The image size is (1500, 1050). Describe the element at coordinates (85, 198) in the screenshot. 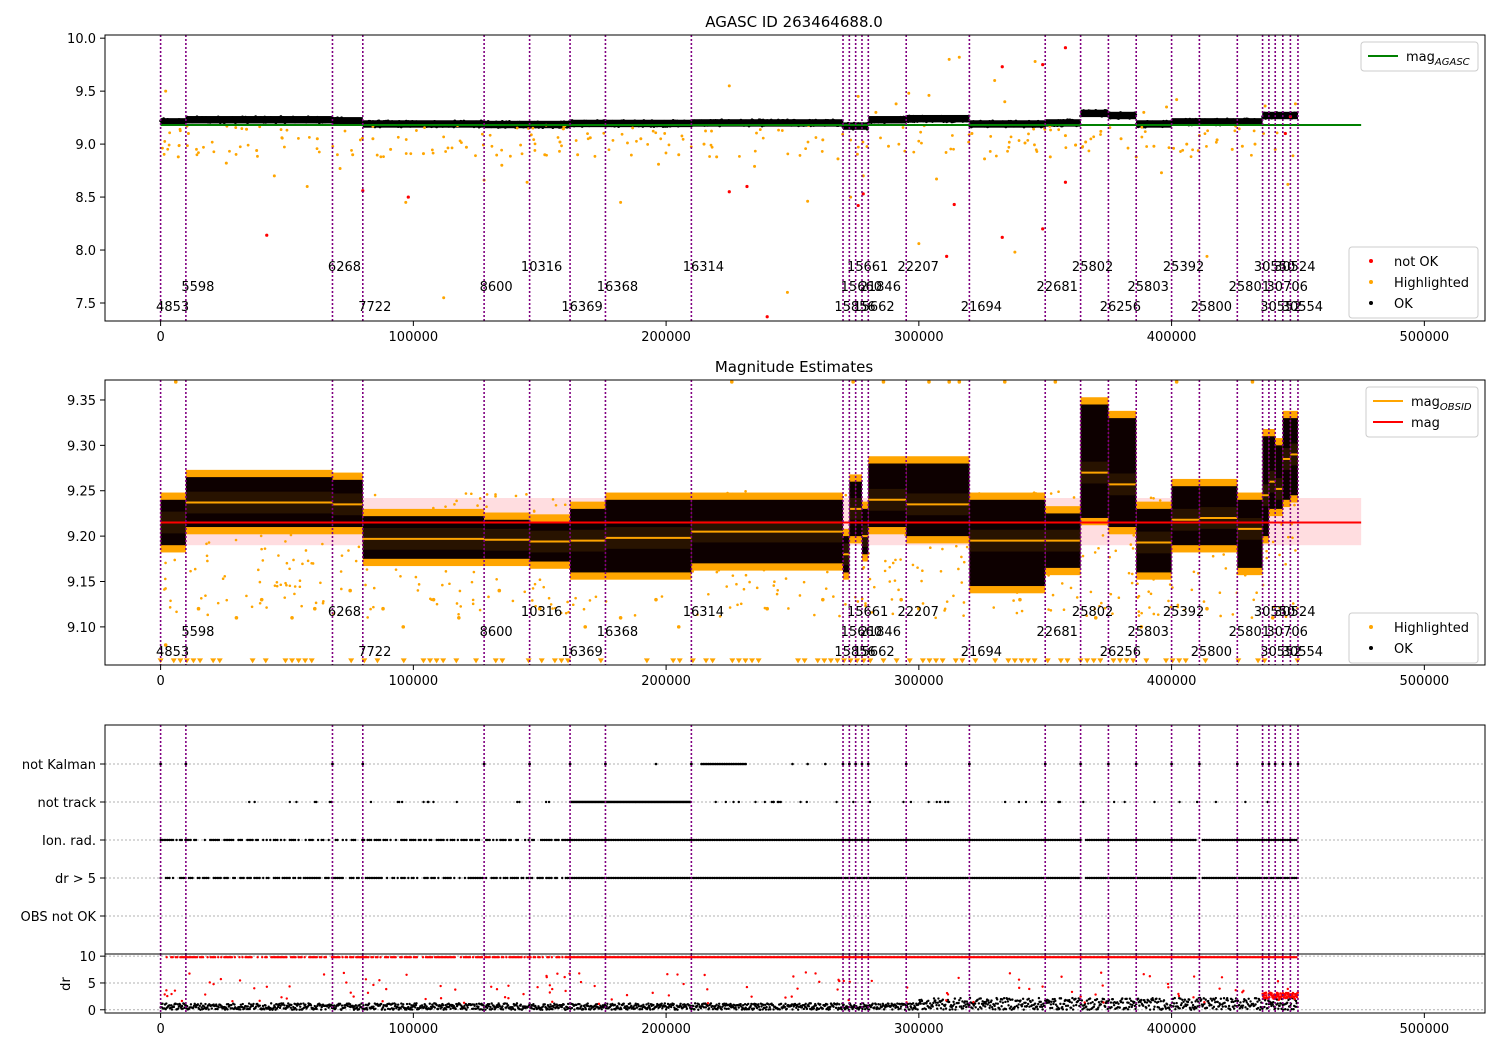

I see `y-tick-label: 8.5` at that location.